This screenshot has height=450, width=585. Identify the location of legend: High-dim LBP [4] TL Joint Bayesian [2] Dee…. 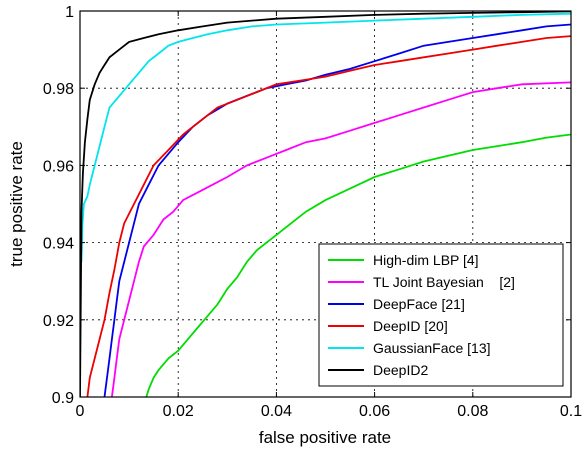
(441, 315).